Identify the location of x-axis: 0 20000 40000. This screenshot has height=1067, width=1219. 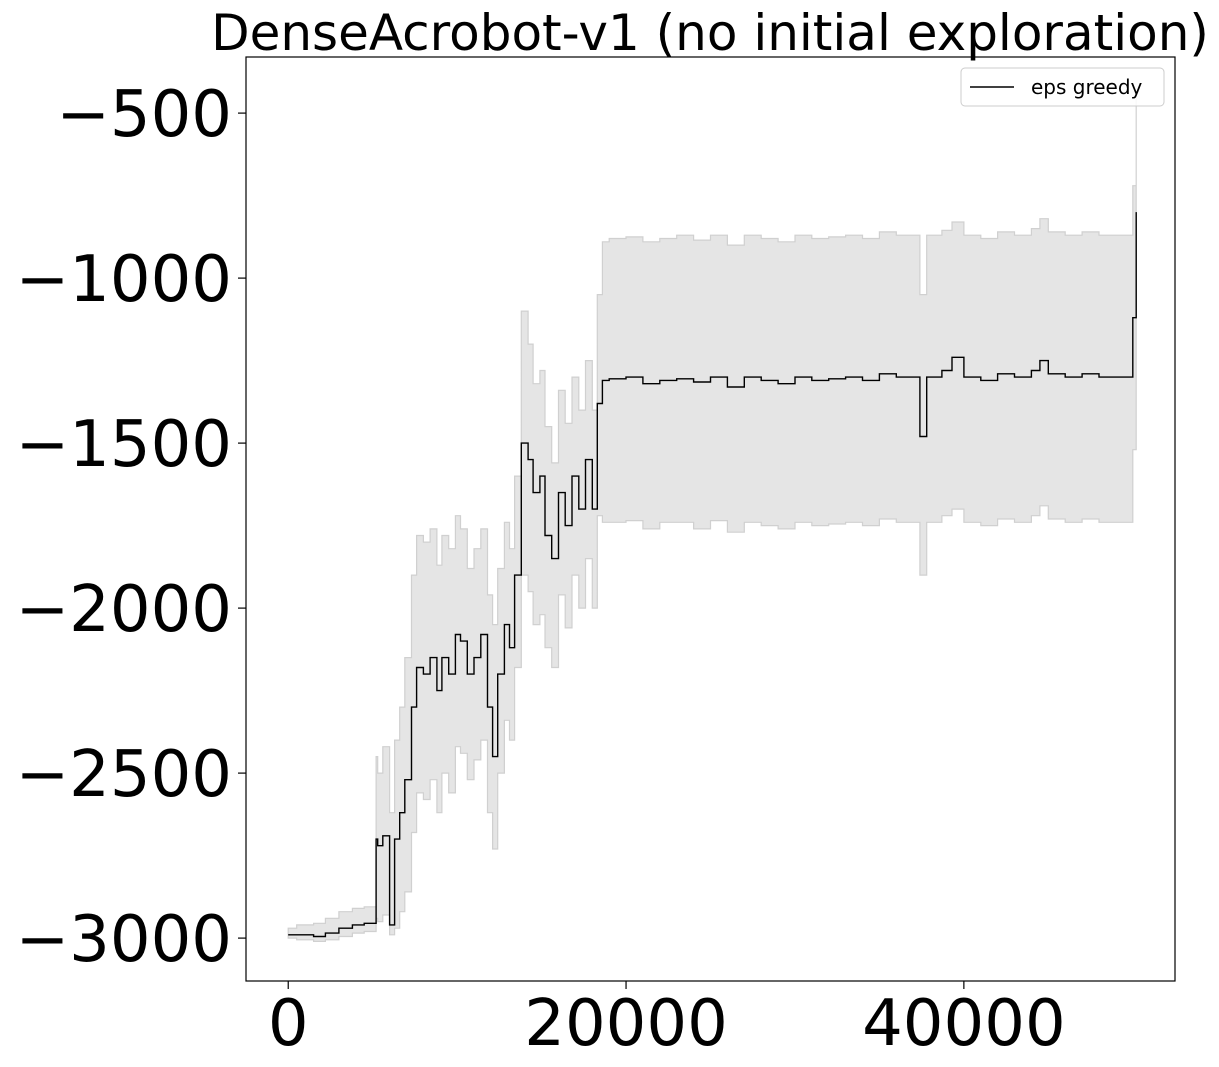
(667, 1021).